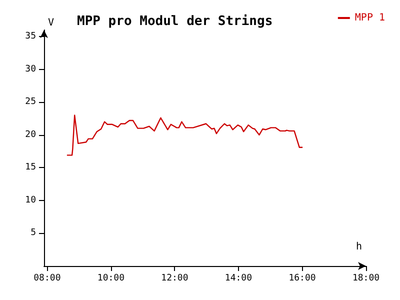 The height and width of the screenshot is (300, 400). I want to click on chart-title: MPP pro Modul der Strings, so click(175, 21).